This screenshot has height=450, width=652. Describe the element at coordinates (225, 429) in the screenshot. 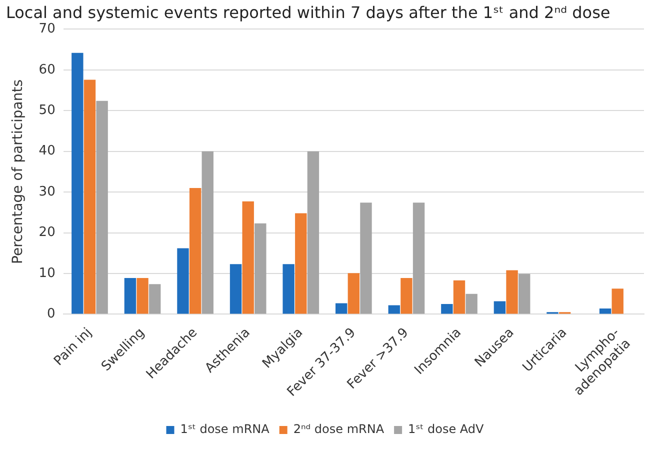

I see `legend-label: 1ˢᵗ dose mRNA` at that location.